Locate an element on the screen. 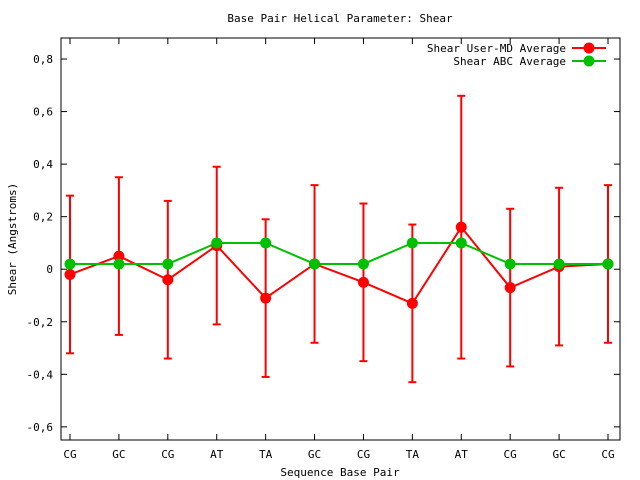 The height and width of the screenshot is (480, 640). y-tick-label: -0,2 is located at coordinates (40, 322).